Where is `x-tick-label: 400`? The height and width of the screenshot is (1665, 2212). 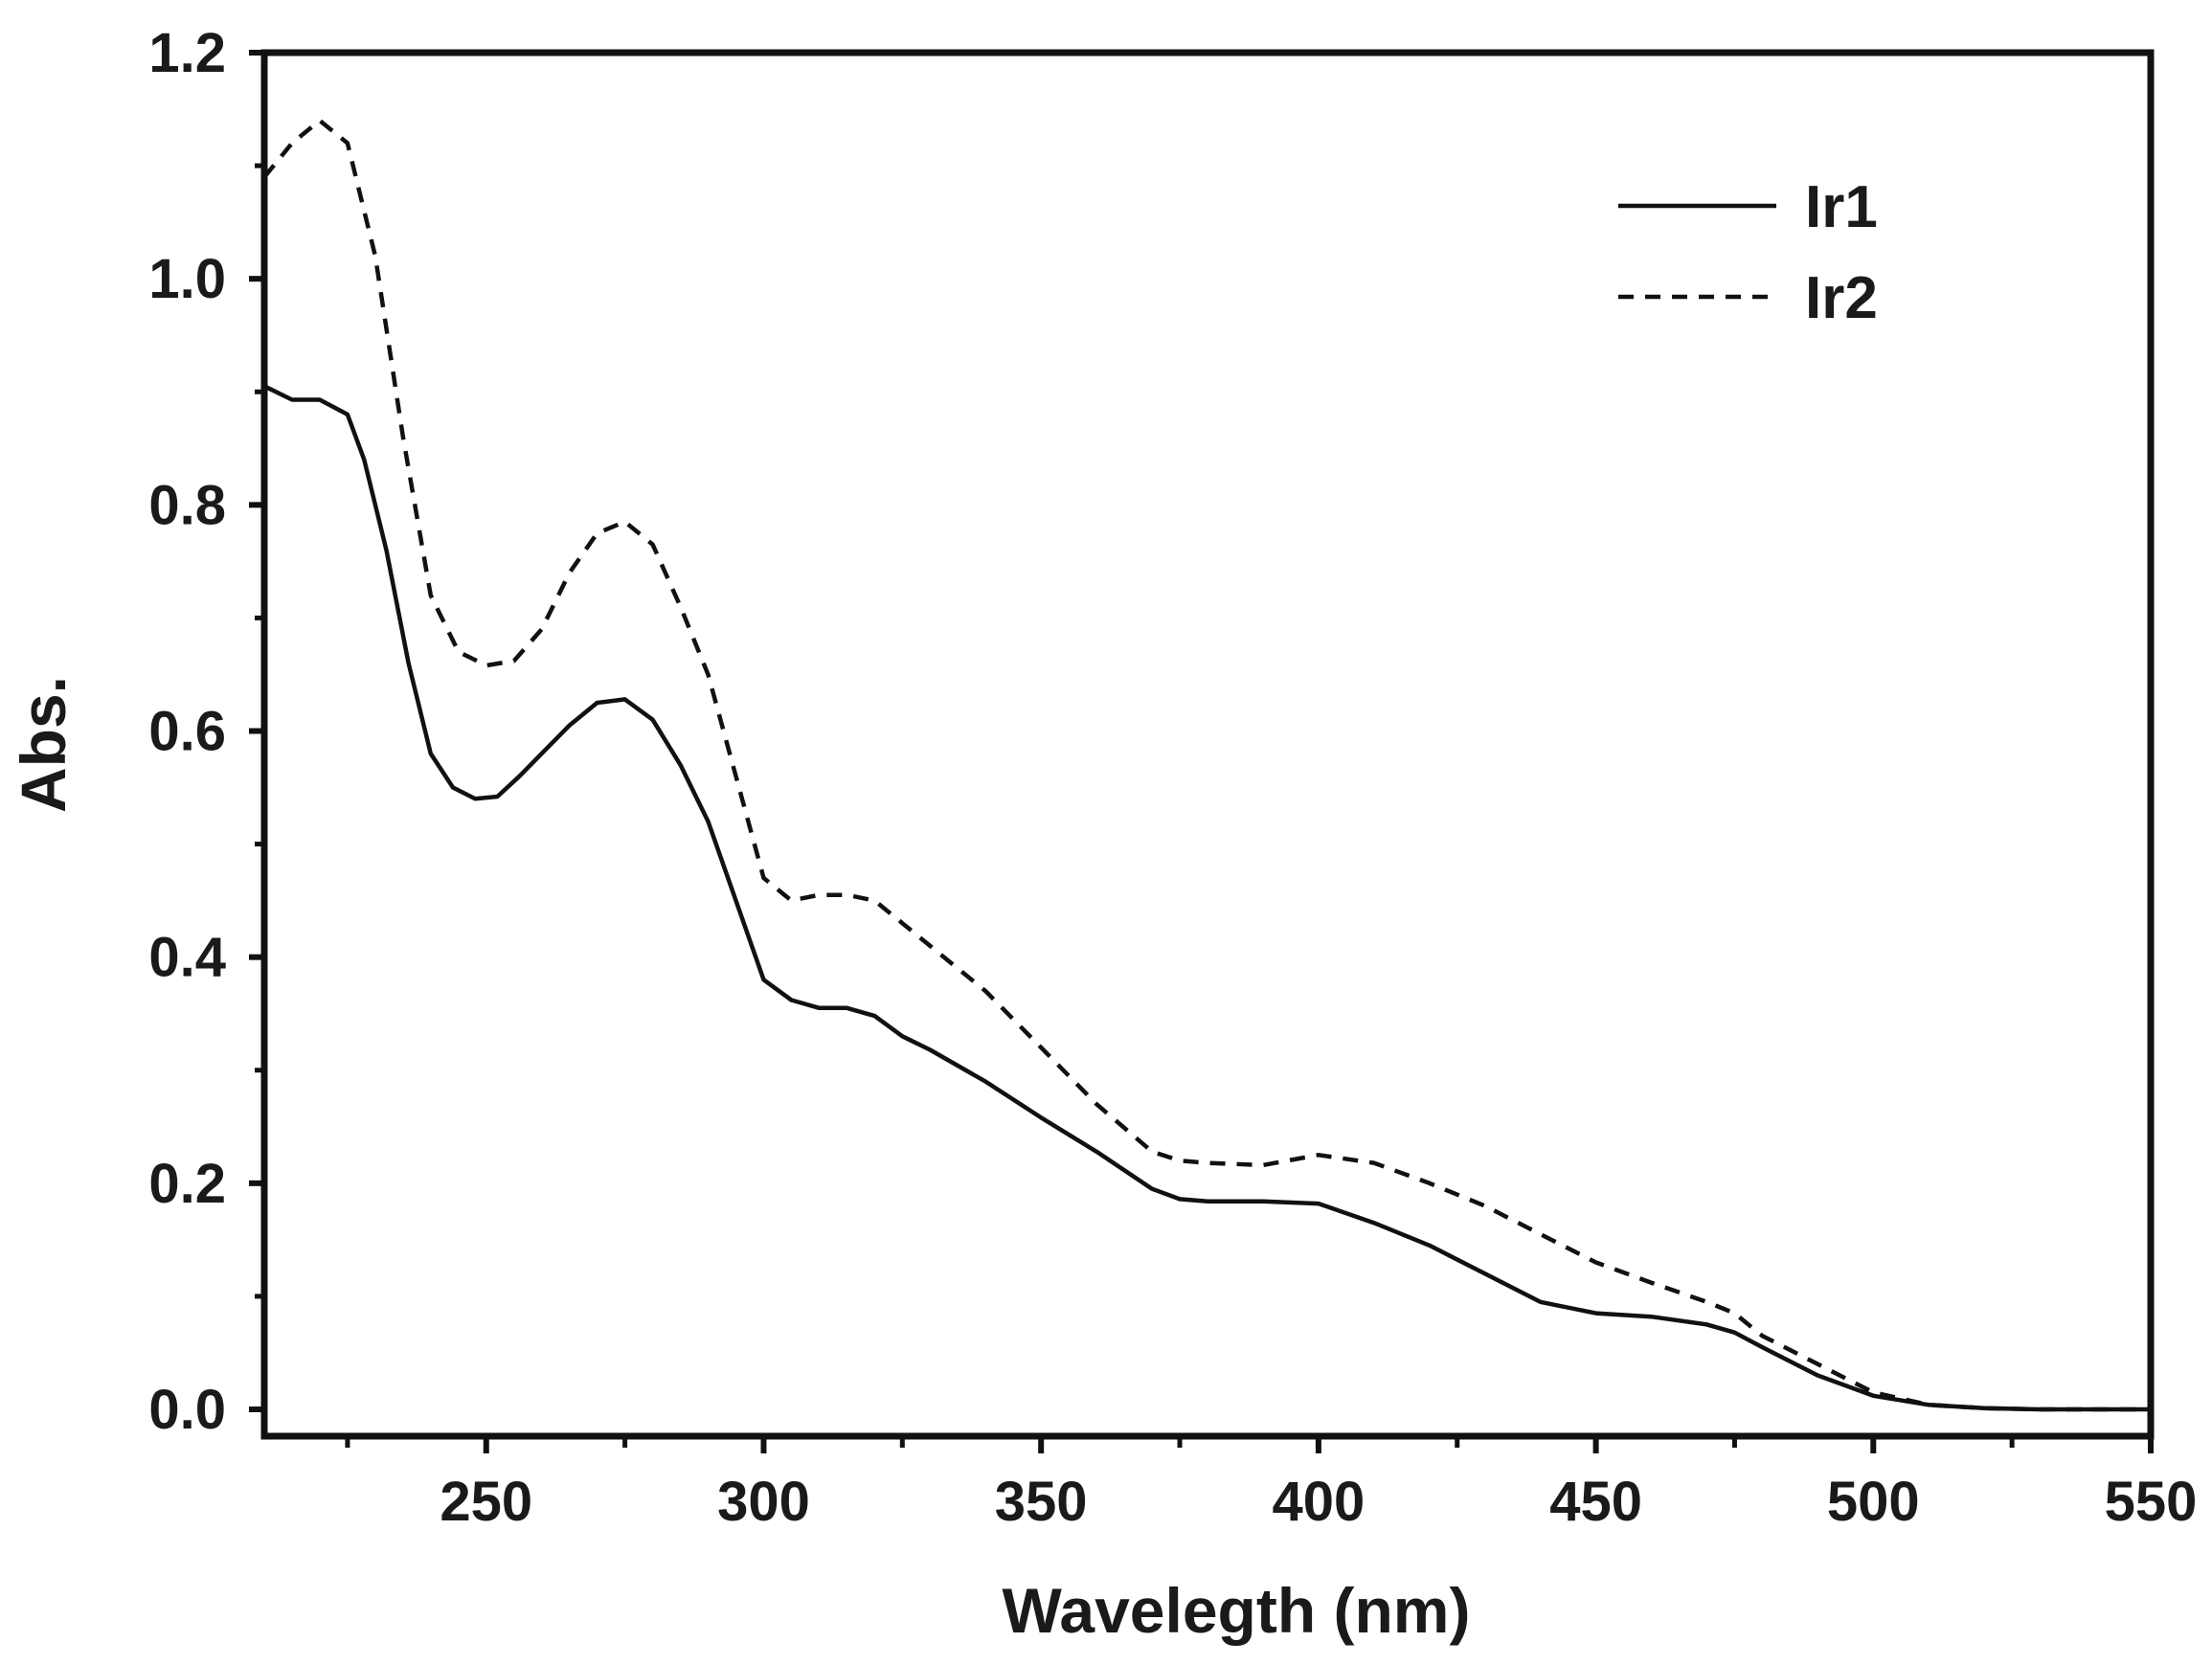 x-tick-label: 400 is located at coordinates (1318, 1502).